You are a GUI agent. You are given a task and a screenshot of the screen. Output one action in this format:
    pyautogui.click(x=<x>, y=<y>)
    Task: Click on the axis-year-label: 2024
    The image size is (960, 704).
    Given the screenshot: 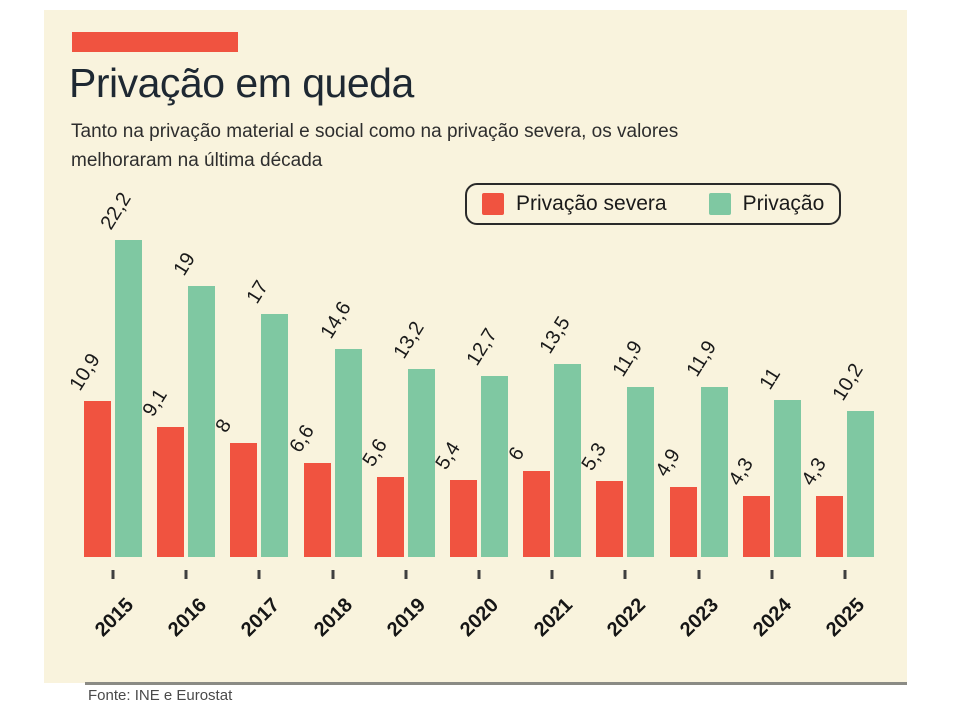 What is the action you would take?
    pyautogui.click(x=773, y=618)
    